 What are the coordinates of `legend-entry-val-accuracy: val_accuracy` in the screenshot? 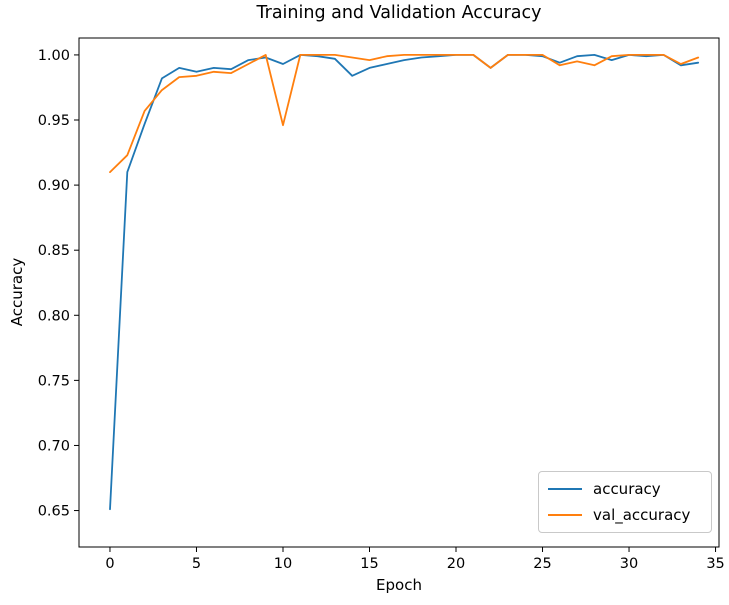 It's located at (629, 514).